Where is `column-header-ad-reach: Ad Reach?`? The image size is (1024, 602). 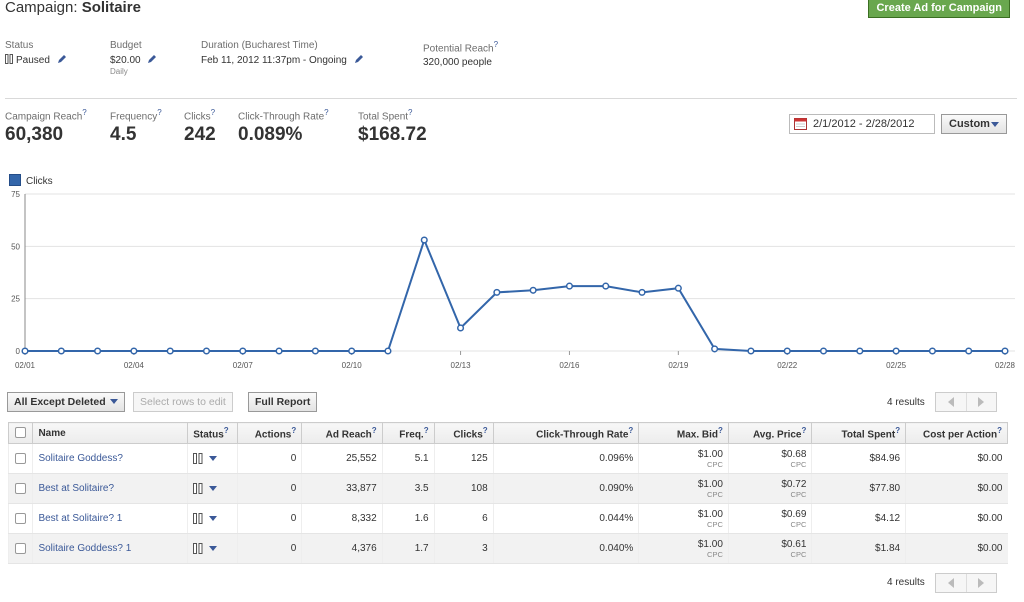
column-header-ad-reach: Ad Reach? is located at coordinates (342, 433).